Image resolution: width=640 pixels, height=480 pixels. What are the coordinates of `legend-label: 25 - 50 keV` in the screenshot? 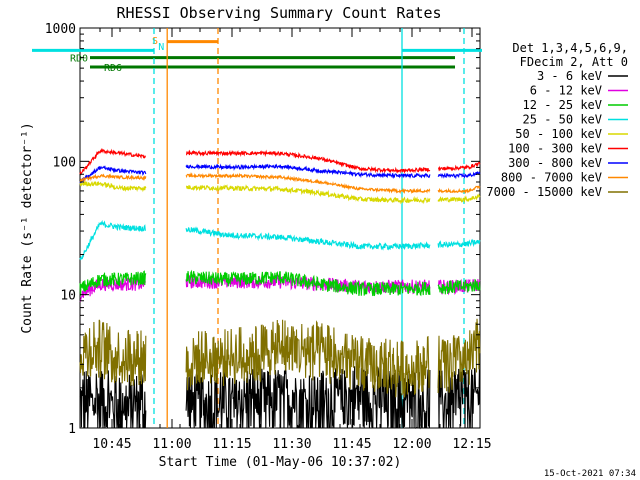 It's located at (562, 120).